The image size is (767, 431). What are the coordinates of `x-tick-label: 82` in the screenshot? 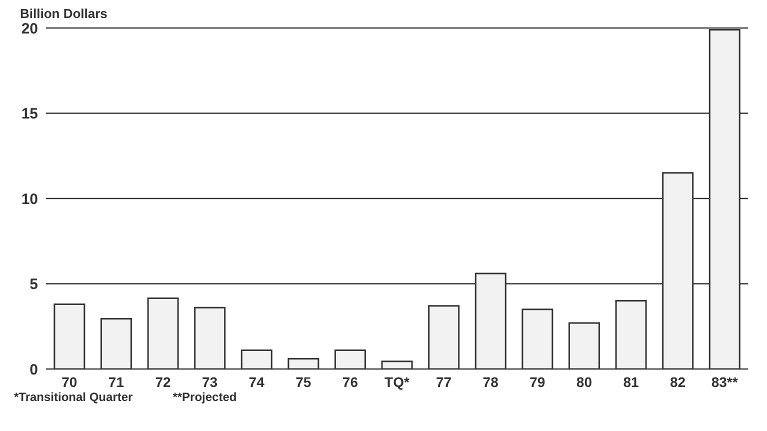 It's located at (678, 382).